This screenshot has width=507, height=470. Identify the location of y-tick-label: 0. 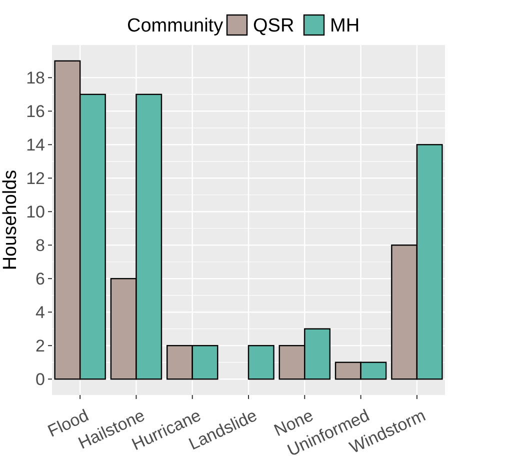
(40, 380).